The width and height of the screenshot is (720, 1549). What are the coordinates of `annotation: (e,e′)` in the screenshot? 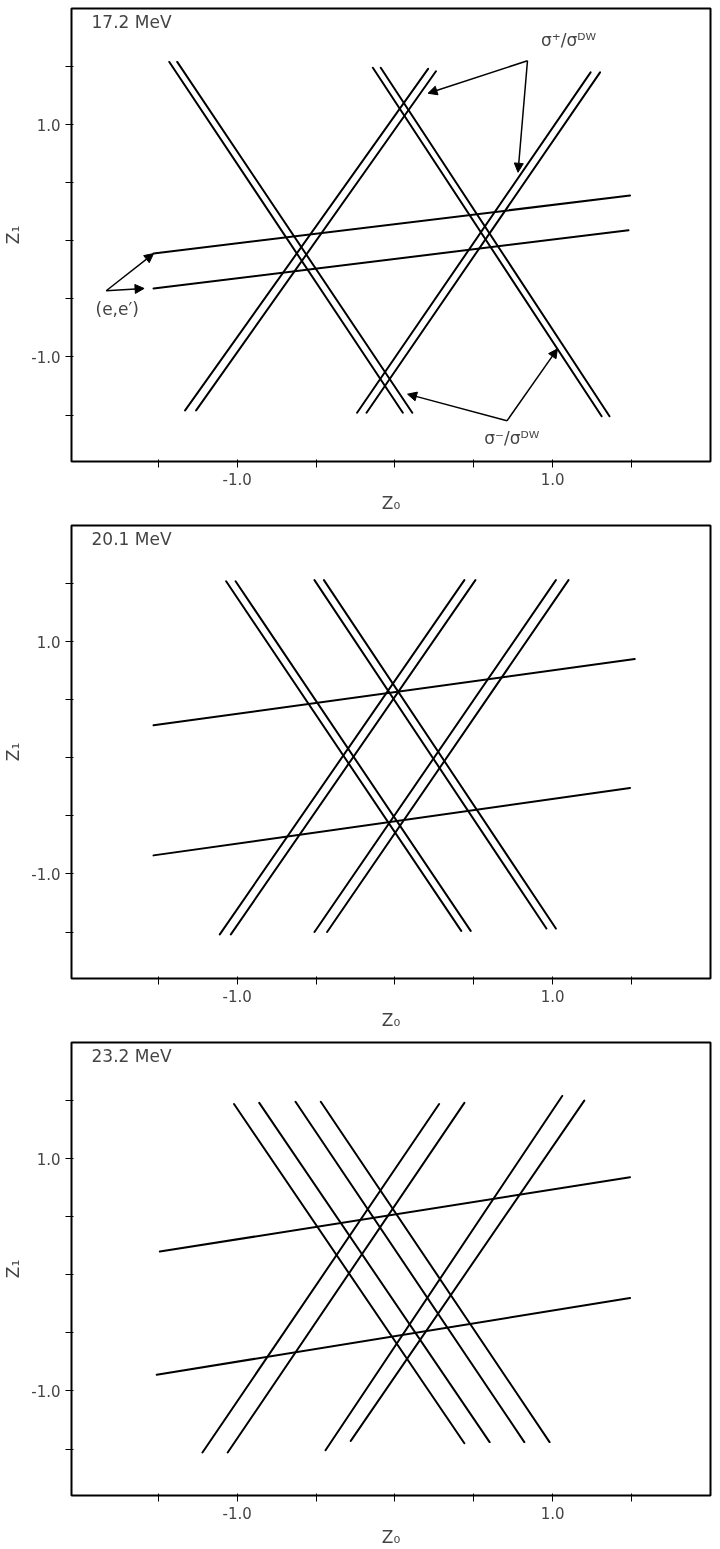 It's located at (117, 309).